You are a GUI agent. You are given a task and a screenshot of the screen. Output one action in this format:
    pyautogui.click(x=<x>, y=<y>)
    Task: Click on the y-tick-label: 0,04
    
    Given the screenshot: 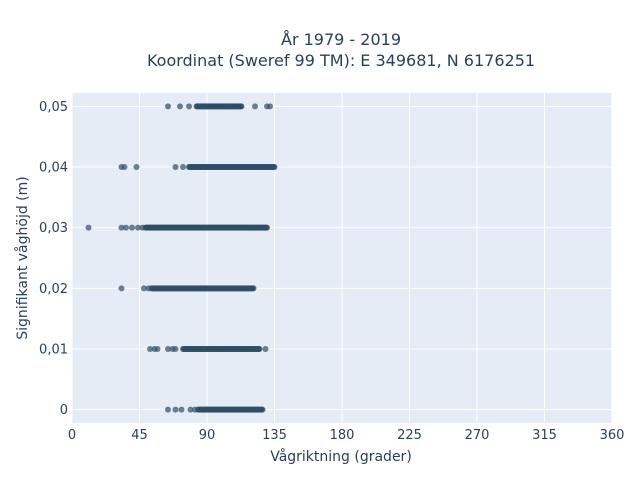 What is the action you would take?
    pyautogui.click(x=53, y=168)
    